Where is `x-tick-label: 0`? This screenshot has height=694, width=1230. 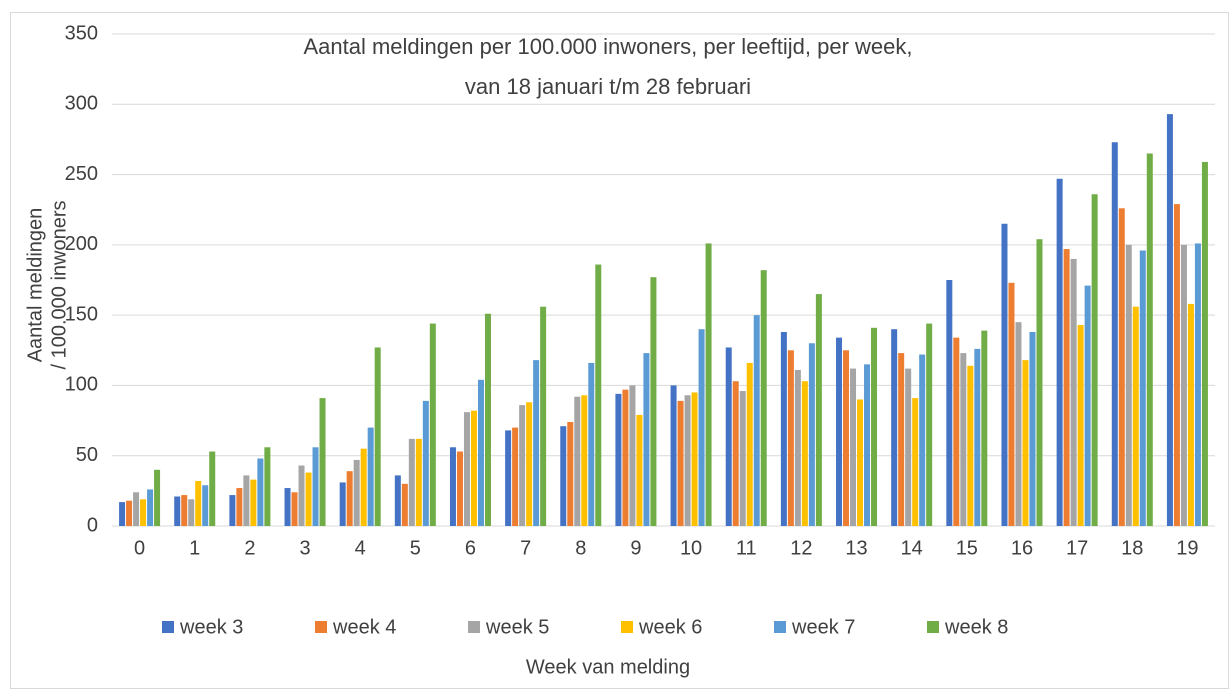 x-tick-label: 0 is located at coordinates (139, 548).